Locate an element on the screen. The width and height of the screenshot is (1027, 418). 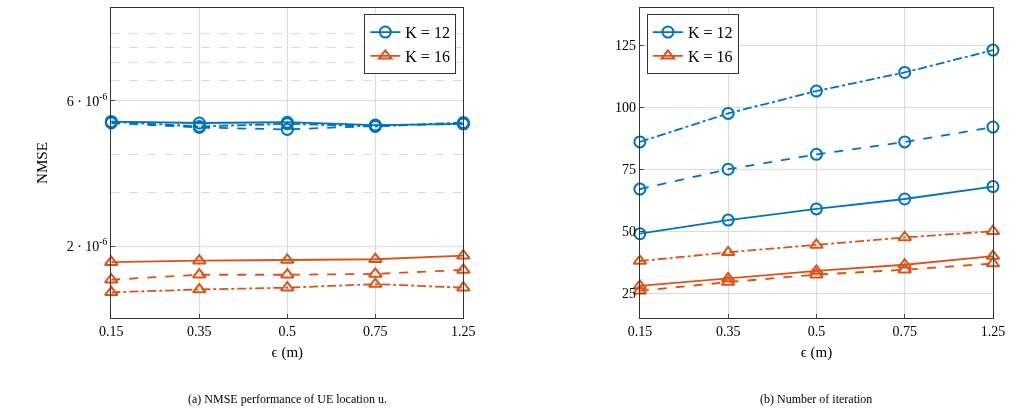
y-tick-label: 25 is located at coordinates (629, 294).